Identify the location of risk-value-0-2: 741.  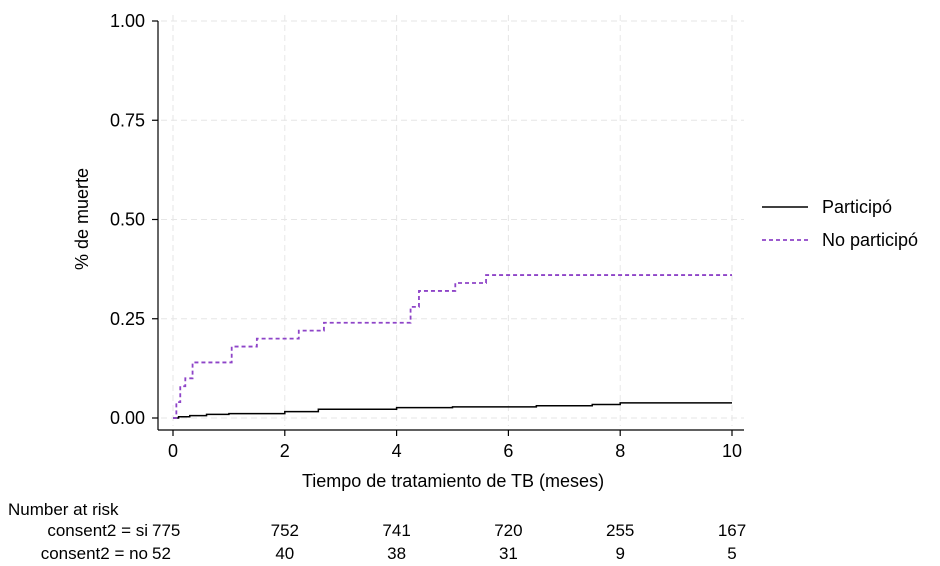
(396, 530).